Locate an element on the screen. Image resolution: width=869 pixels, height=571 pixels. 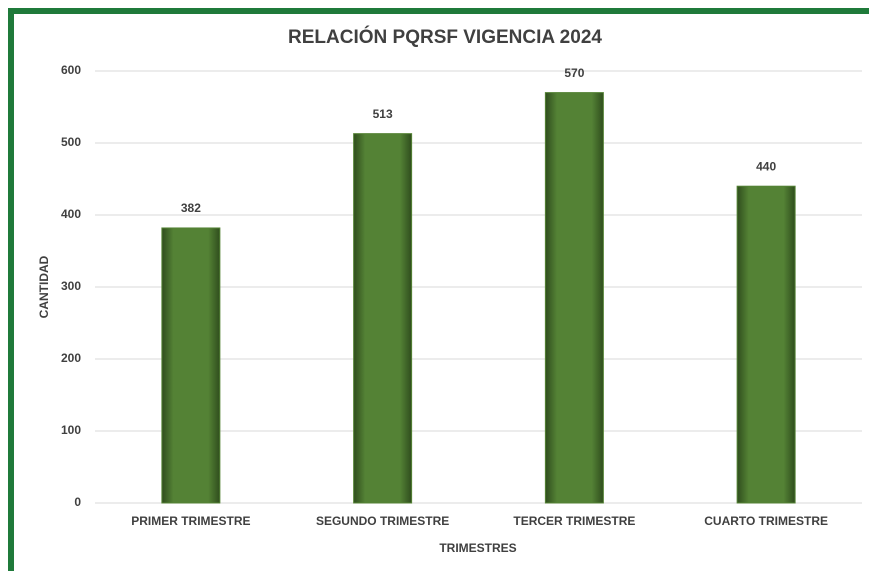
data-label: 382 is located at coordinates (191, 208).